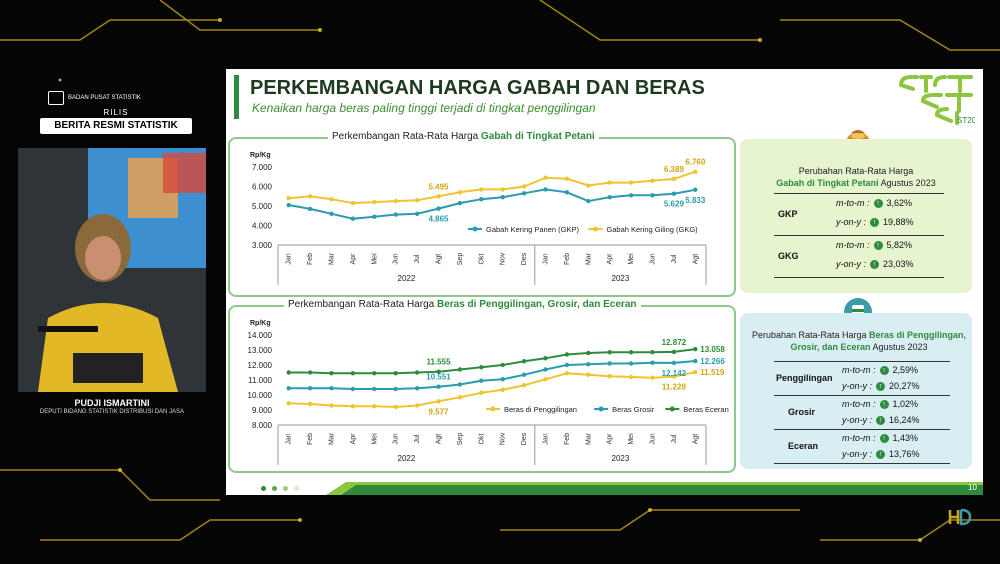  I want to click on title-accent-bar, so click(236, 97).